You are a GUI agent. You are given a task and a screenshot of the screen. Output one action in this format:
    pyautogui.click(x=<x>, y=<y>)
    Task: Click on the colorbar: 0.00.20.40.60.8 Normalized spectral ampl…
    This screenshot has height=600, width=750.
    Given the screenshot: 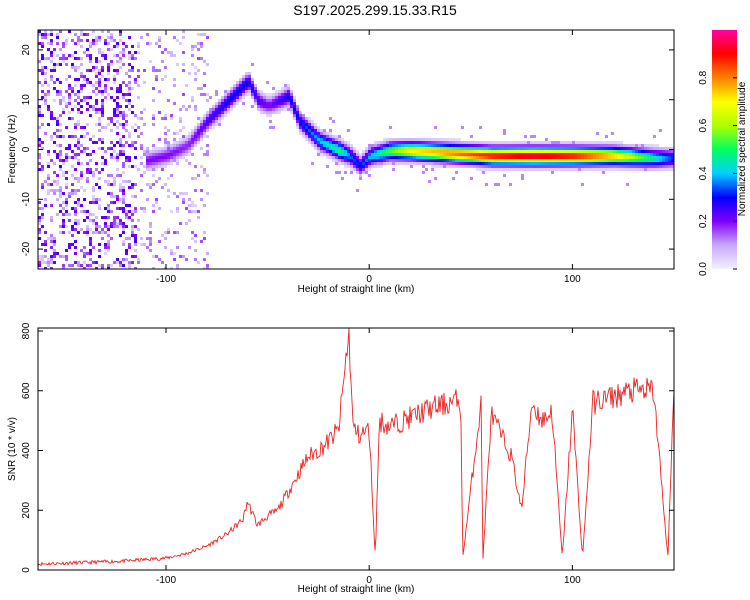 What is the action you would take?
    pyautogui.click(x=723, y=153)
    